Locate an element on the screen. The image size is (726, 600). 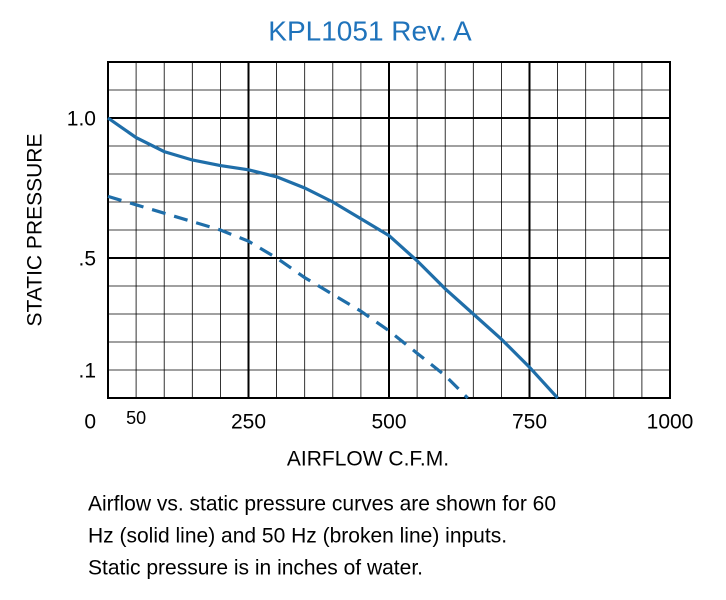
x-tick-label: 500 is located at coordinates (388, 422).